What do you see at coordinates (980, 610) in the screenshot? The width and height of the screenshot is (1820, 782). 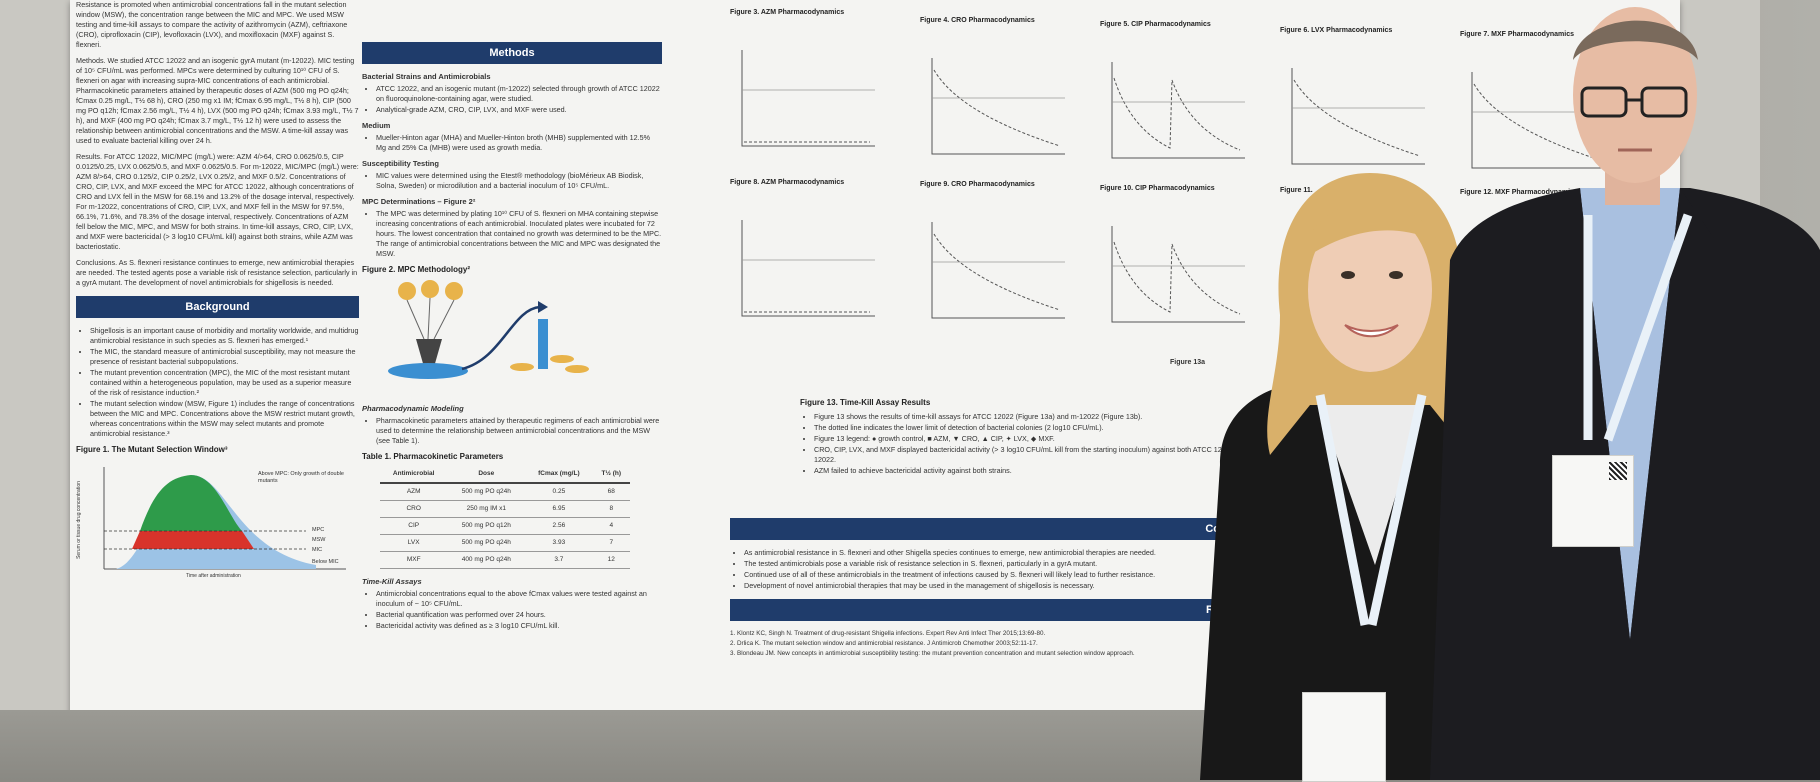 I see `references-heading: Re` at bounding box center [980, 610].